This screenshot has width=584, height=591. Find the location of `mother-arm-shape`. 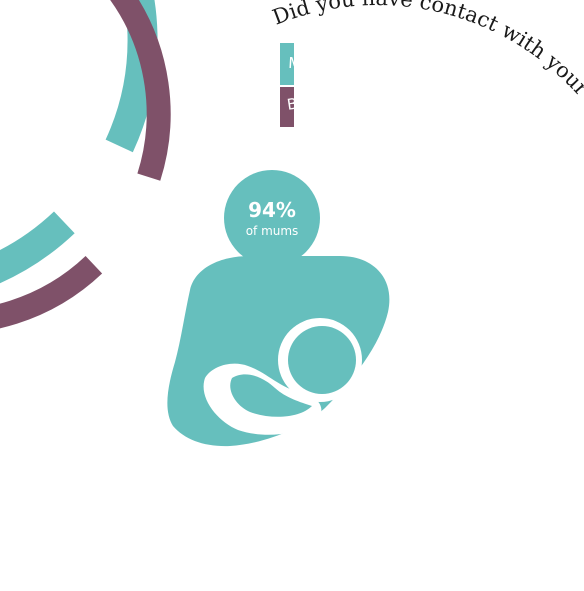

mother-arm-shape is located at coordinates (271, 395).